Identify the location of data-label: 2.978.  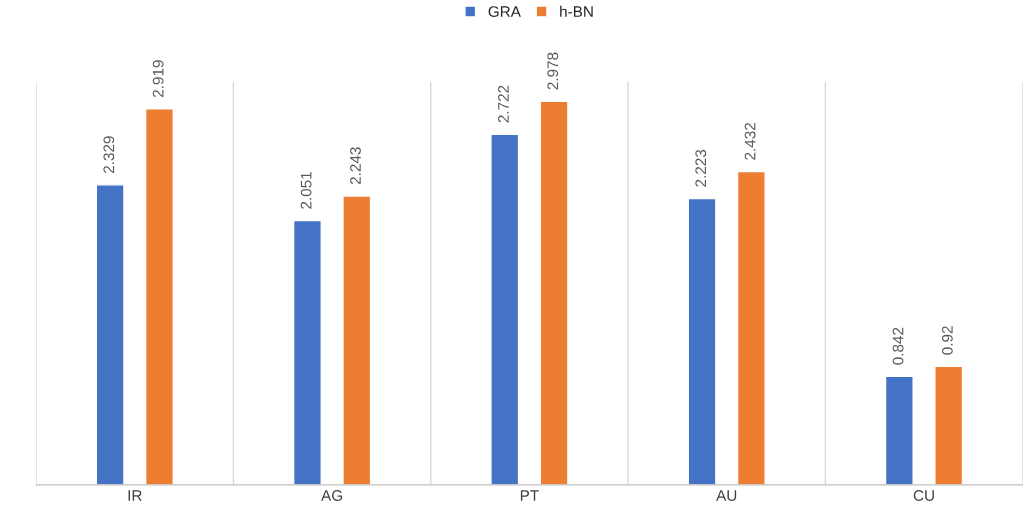
(553, 71).